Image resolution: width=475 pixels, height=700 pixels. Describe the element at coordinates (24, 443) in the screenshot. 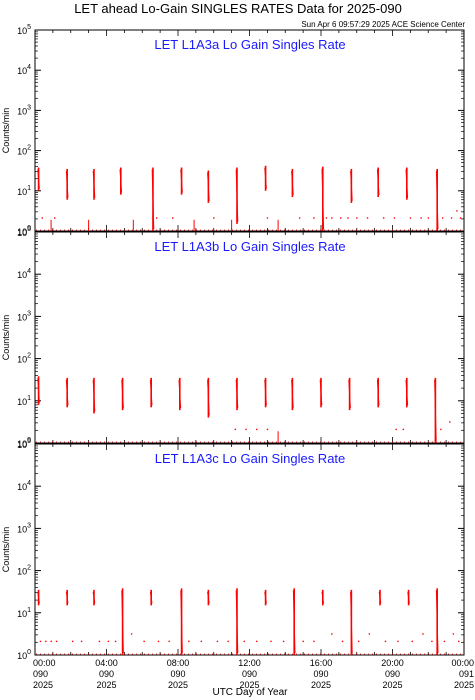

I see `y-tick-label: 10⁰` at that location.